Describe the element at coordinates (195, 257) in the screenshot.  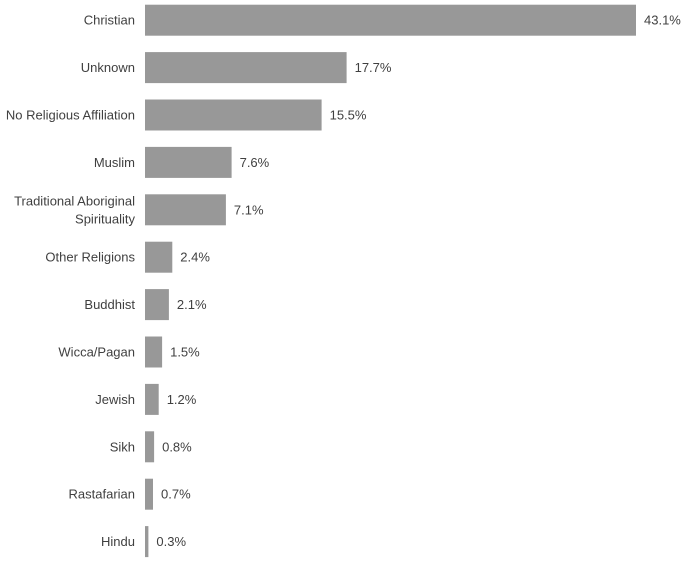
I see `value-label-other-religions: 2.4%` at that location.